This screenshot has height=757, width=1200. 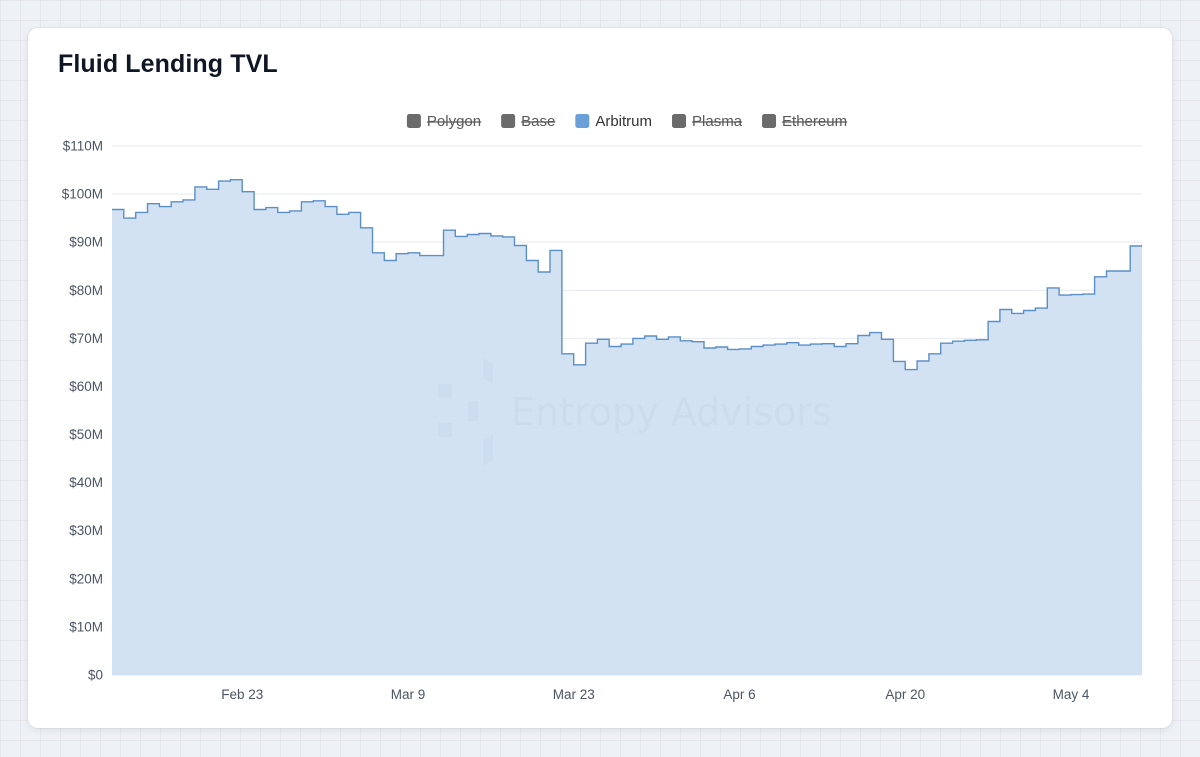 What do you see at coordinates (242, 694) in the screenshot?
I see `x-tick-label: Feb 23` at bounding box center [242, 694].